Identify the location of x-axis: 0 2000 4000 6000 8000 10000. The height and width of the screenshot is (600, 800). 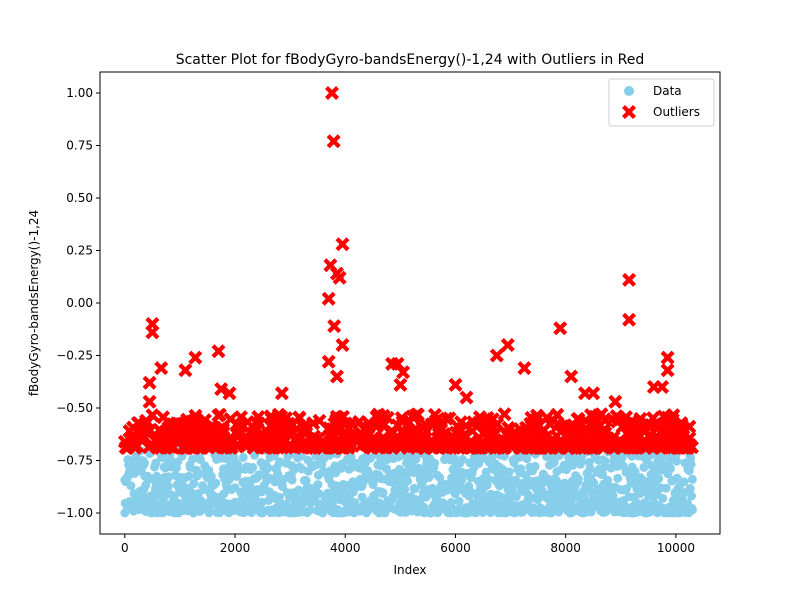
(408, 544).